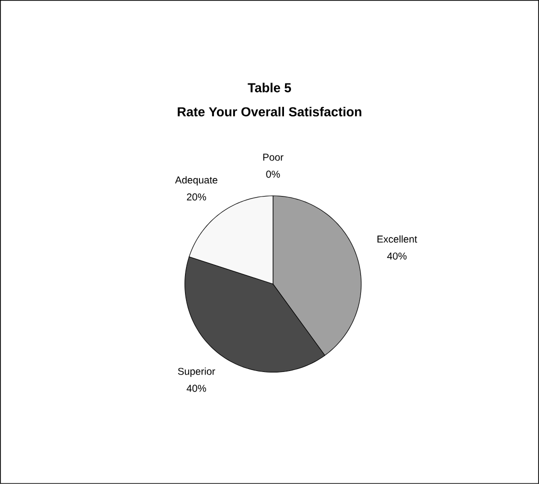  What do you see at coordinates (273, 174) in the screenshot?
I see `text: 0%` at bounding box center [273, 174].